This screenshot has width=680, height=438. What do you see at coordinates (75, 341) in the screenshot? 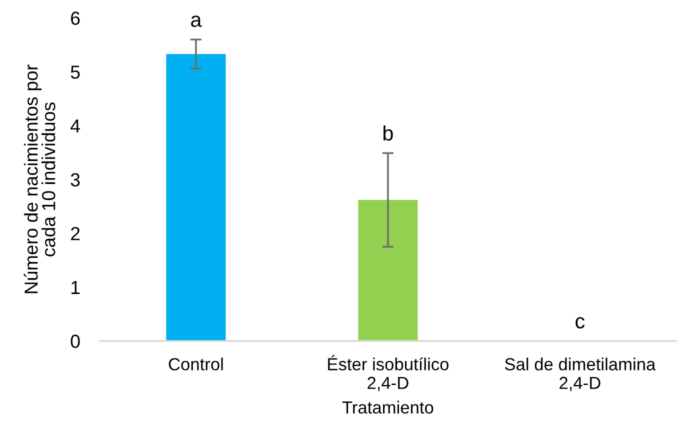
I see `y-tick-label: 0` at bounding box center [75, 341].